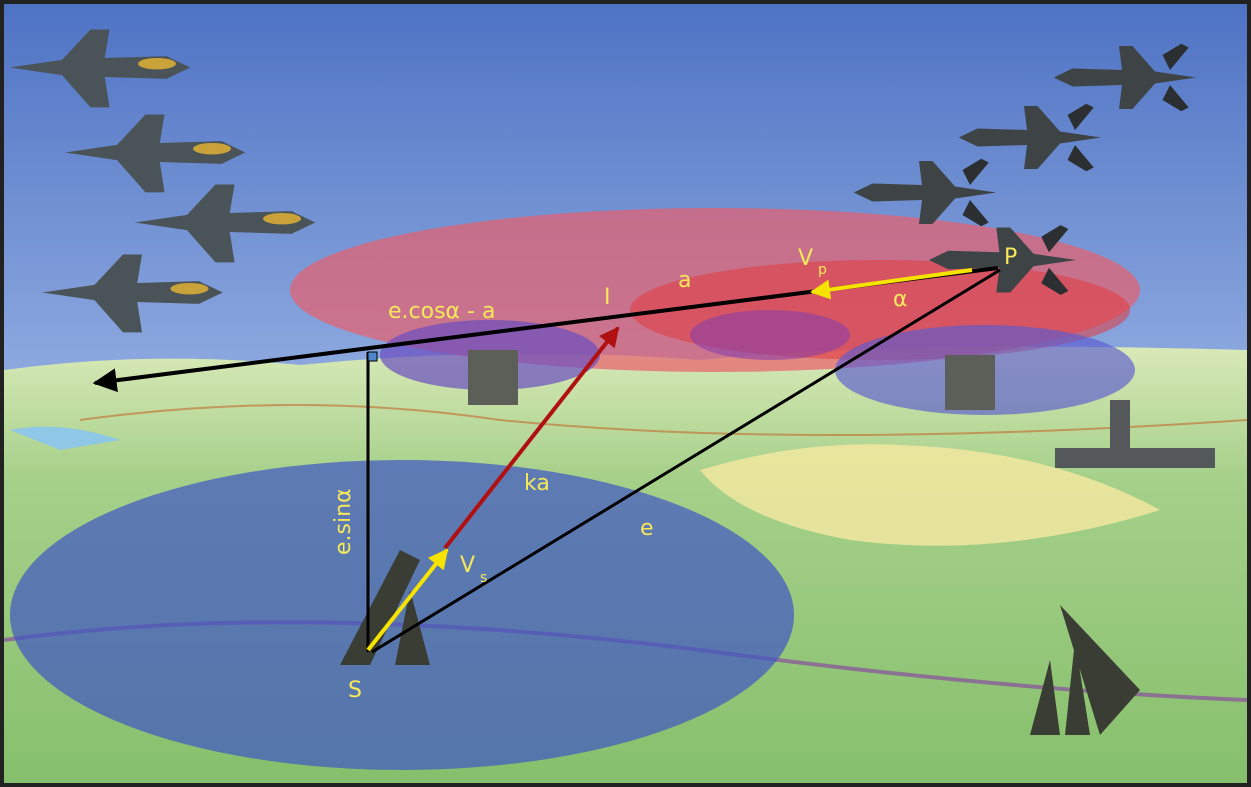 The height and width of the screenshot is (787, 1251). I want to click on missile-velocity, so click(407, 600).